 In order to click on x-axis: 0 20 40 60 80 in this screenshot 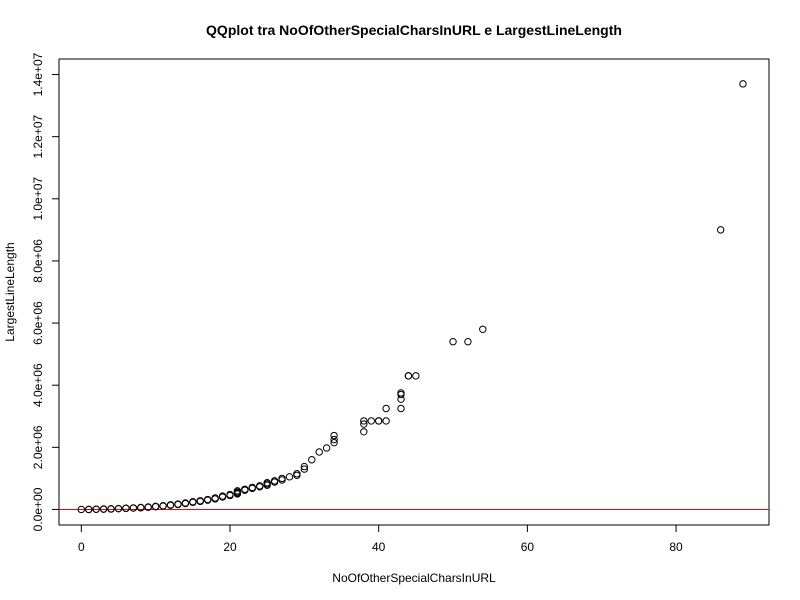, I will do `click(380, 539)`.